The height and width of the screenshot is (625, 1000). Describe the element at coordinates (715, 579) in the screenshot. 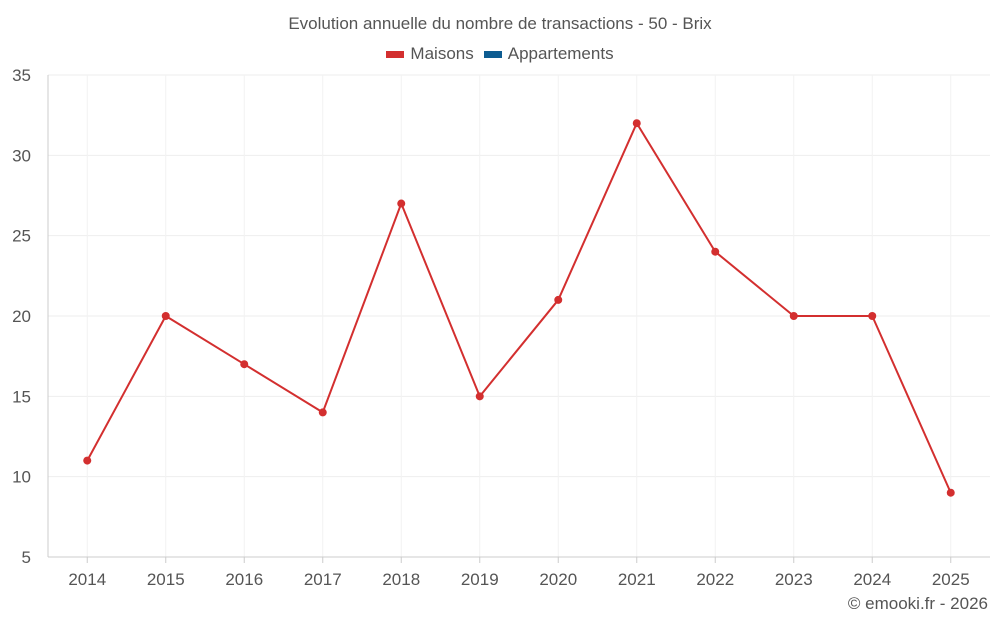

I see `x-tick-label: 2022` at that location.